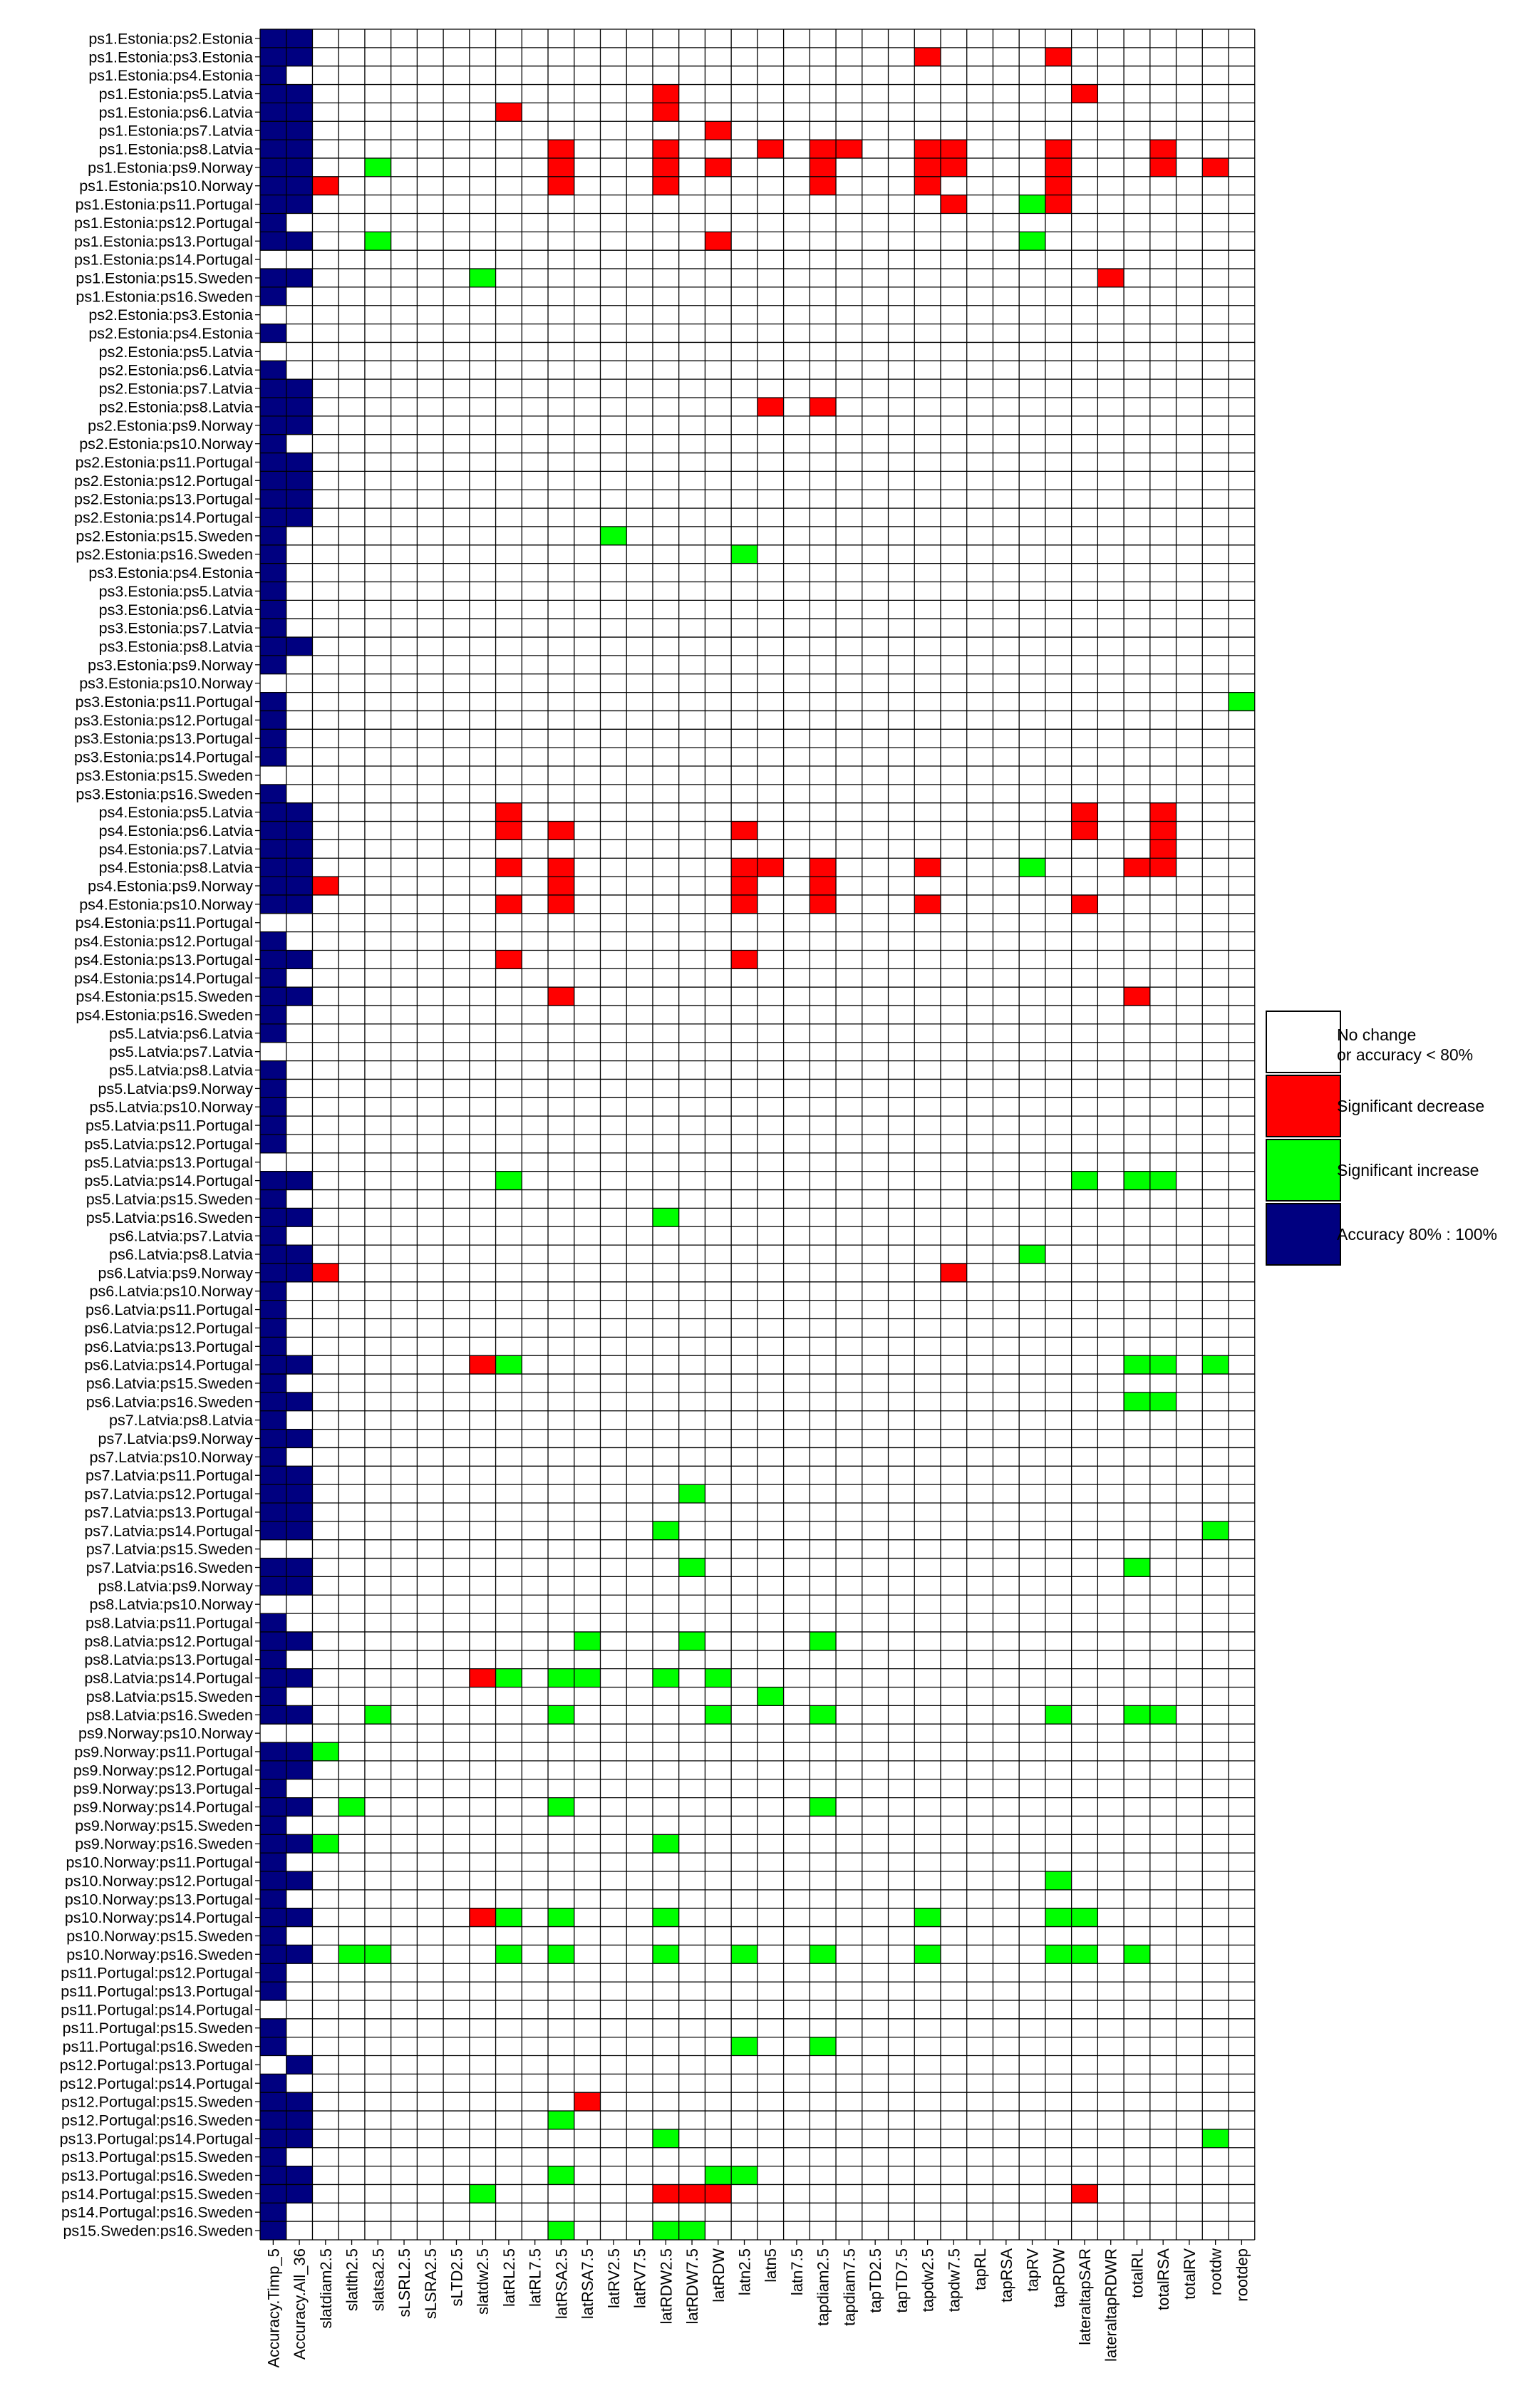  What do you see at coordinates (954, 2280) in the screenshot?
I see `column-label: tapdw7.5` at bounding box center [954, 2280].